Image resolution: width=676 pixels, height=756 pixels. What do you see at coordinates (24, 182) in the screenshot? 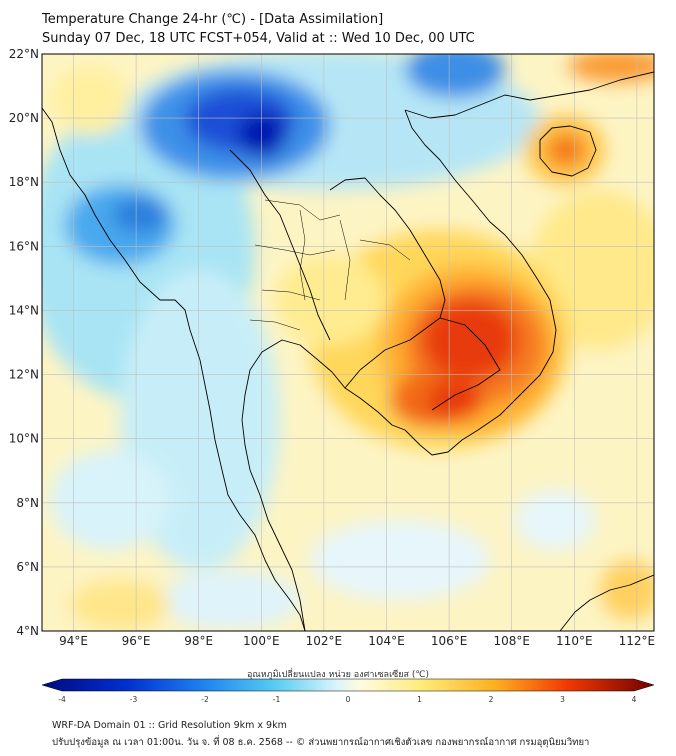
I see `lat-label: 18°N` at bounding box center [24, 182].